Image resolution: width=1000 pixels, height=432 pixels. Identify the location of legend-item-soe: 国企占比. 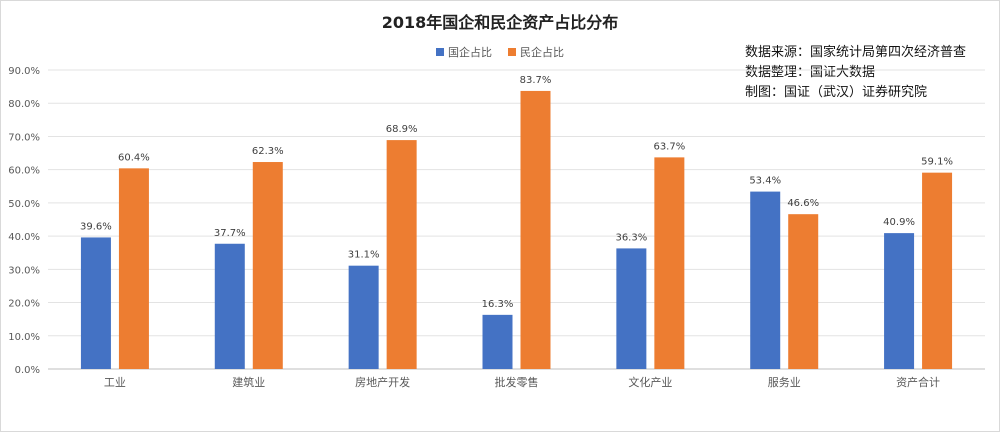
(464, 52).